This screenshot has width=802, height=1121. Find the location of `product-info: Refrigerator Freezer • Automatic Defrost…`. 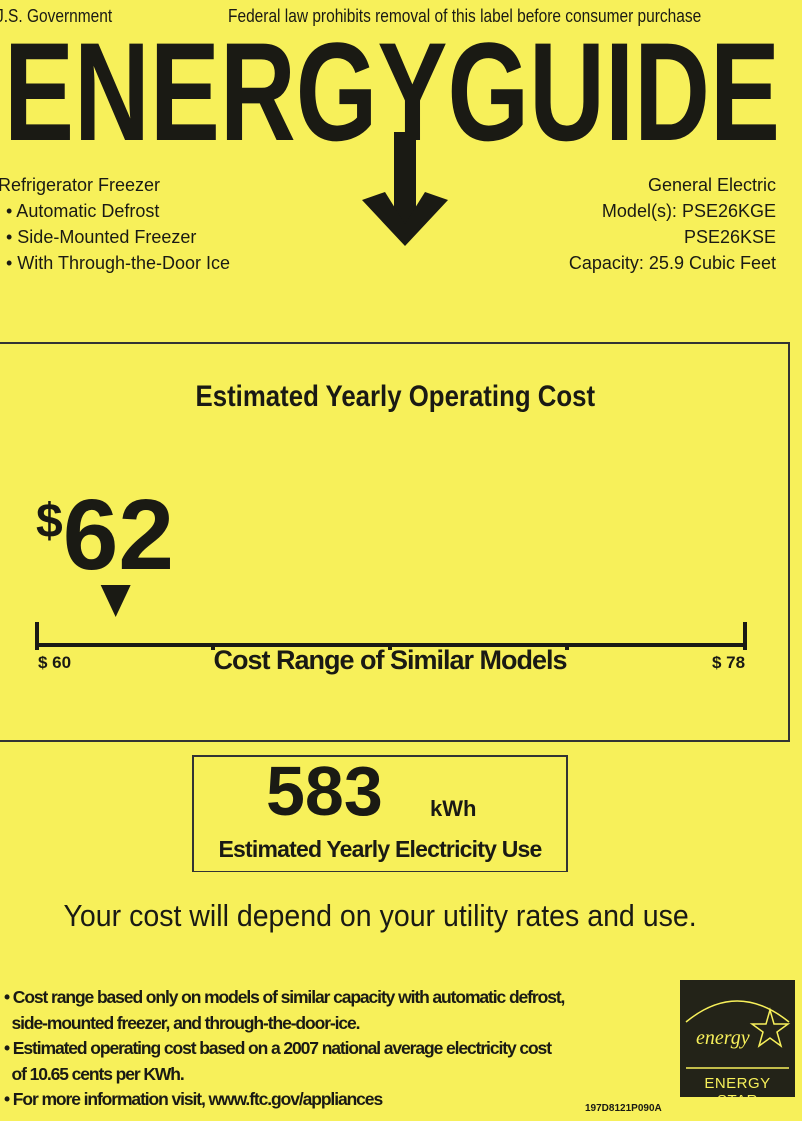

product-info: Refrigerator Freezer • Automatic Defrost… is located at coordinates (115, 224).